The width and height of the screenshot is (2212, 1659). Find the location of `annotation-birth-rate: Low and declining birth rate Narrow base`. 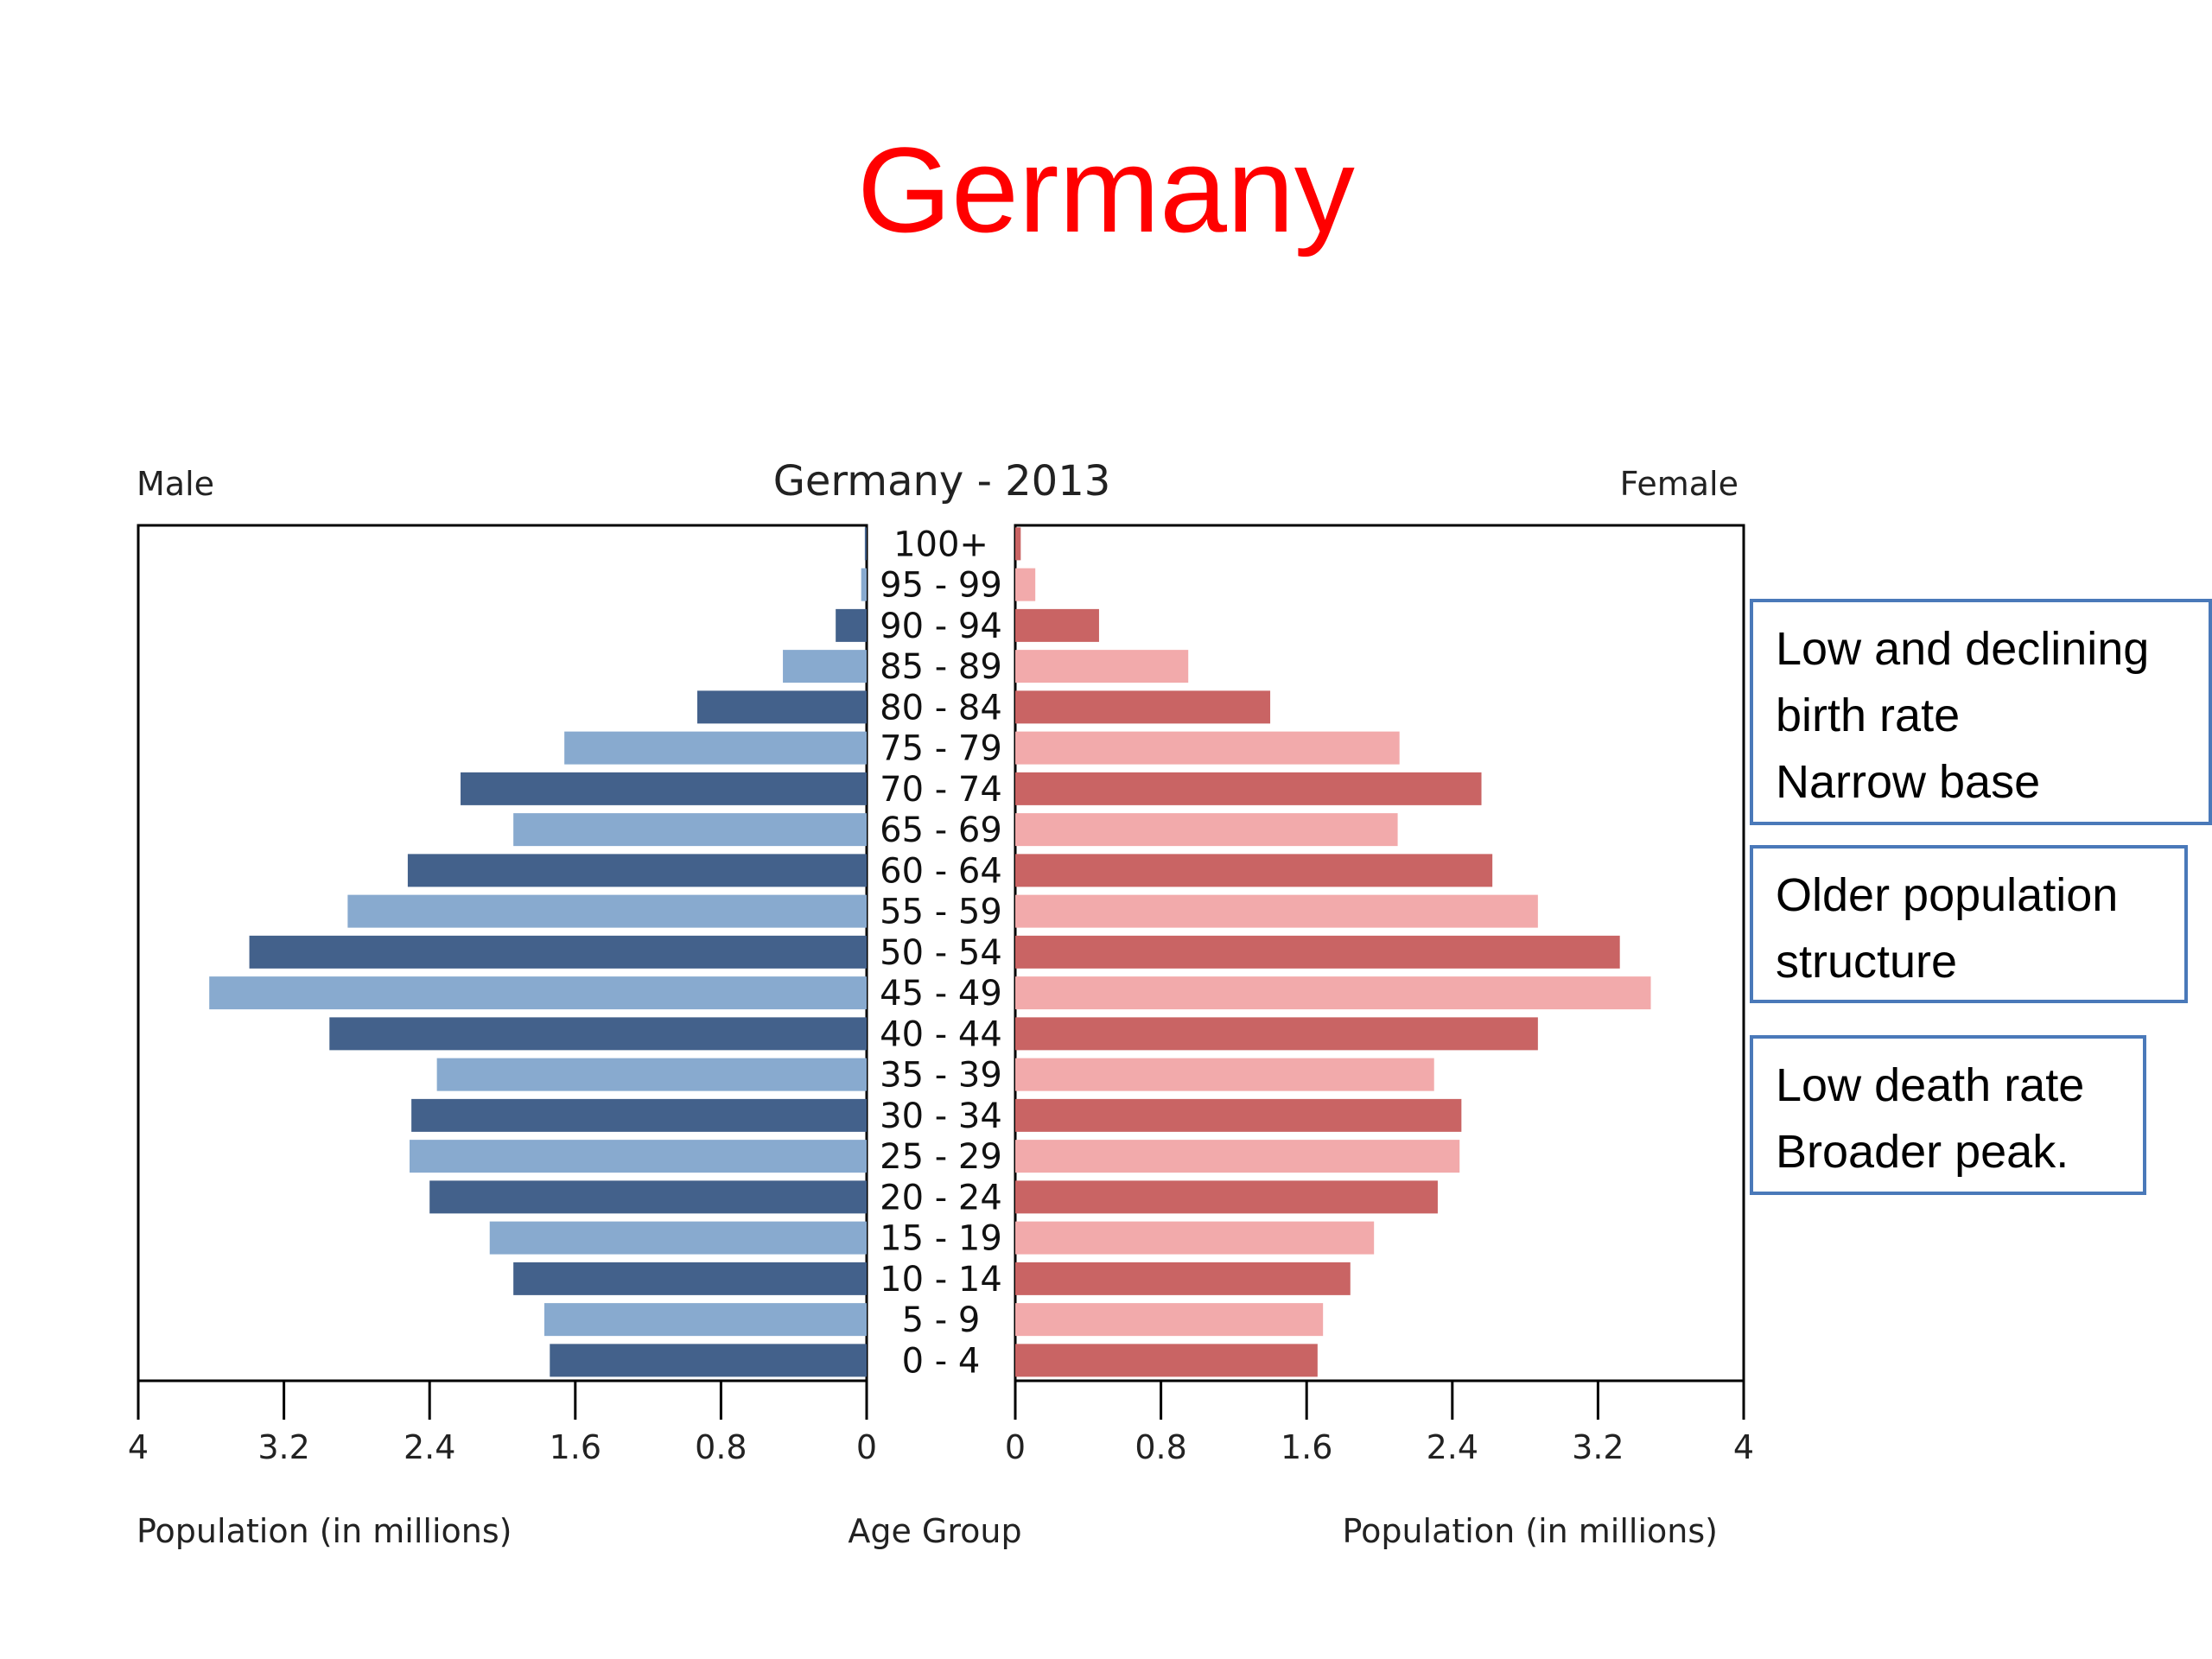

annotation-birth-rate: Low and declining birth rate Narrow base is located at coordinates (1981, 712).